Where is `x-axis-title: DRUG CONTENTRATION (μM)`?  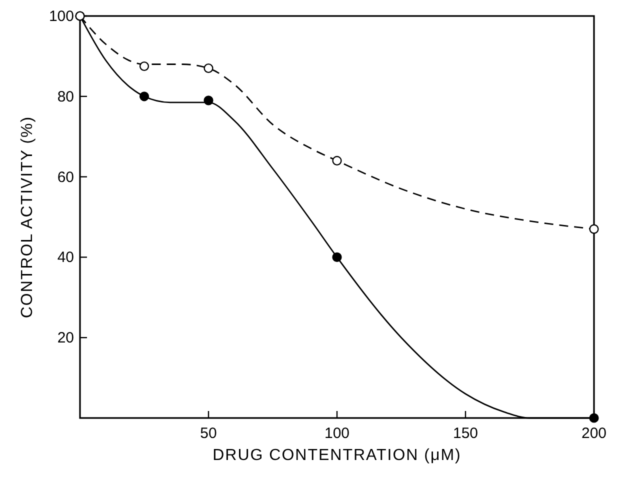 x-axis-title: DRUG CONTENTRATION (μM) is located at coordinates (337, 455).